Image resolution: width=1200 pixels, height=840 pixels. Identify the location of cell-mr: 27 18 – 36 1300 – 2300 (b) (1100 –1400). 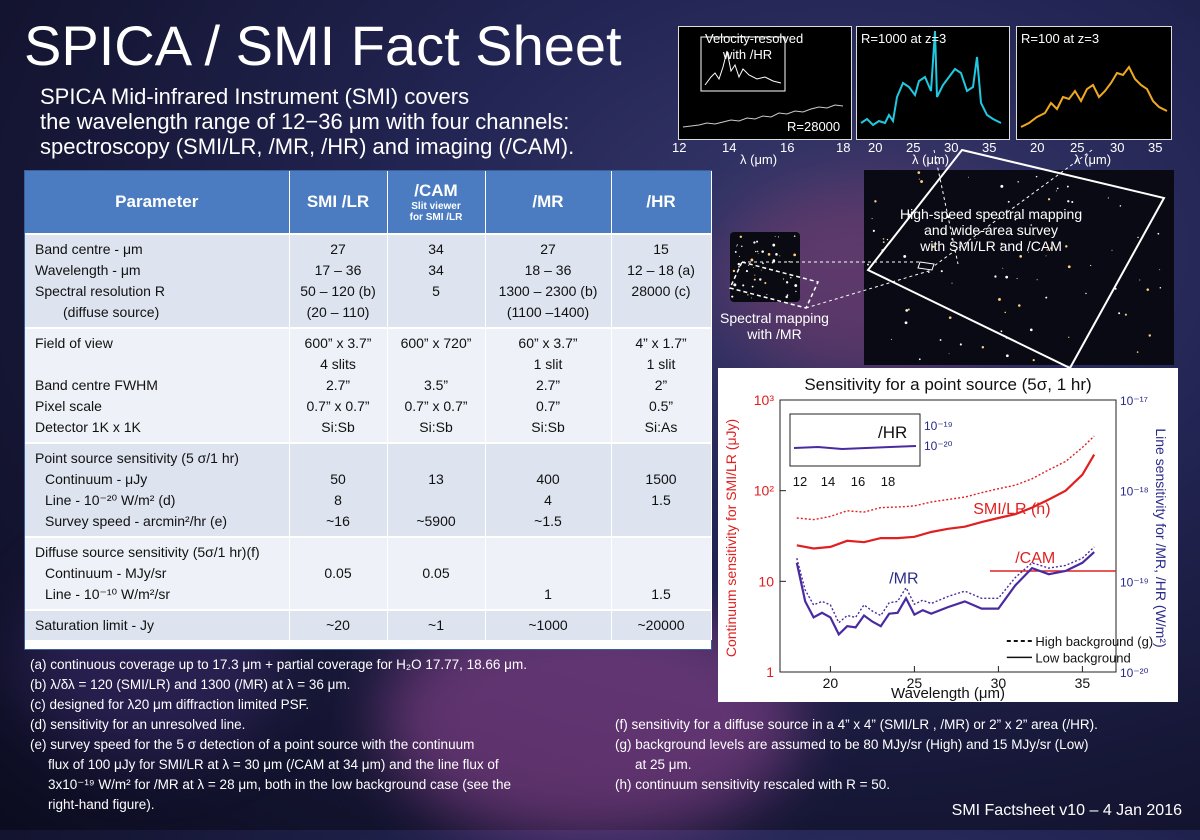
(548, 280).